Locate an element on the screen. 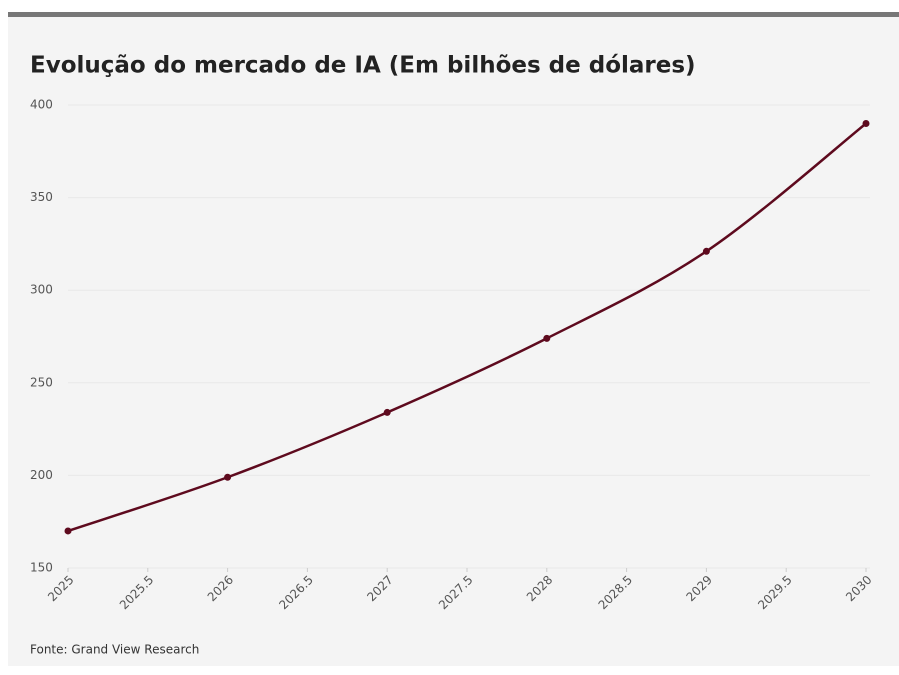  y-tick-label: 300 is located at coordinates (41, 290).